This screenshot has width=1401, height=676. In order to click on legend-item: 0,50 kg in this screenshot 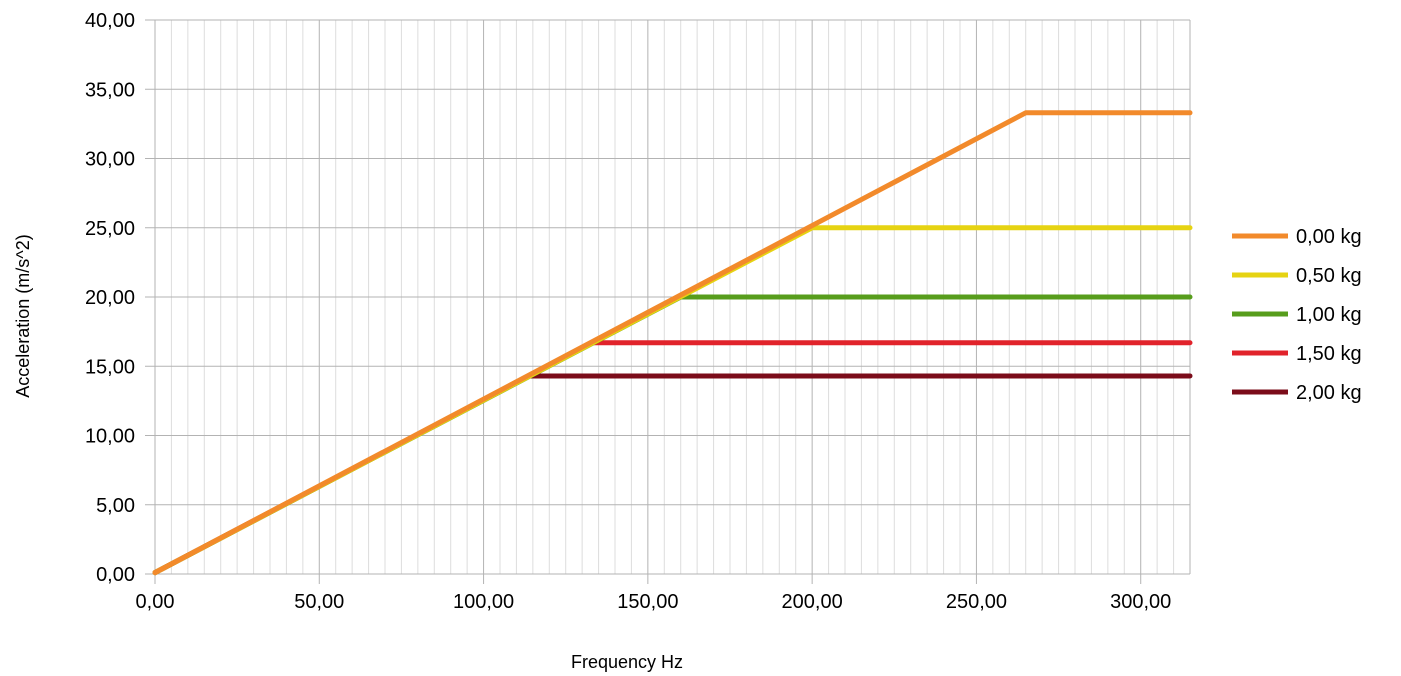, I will do `click(1297, 276)`.